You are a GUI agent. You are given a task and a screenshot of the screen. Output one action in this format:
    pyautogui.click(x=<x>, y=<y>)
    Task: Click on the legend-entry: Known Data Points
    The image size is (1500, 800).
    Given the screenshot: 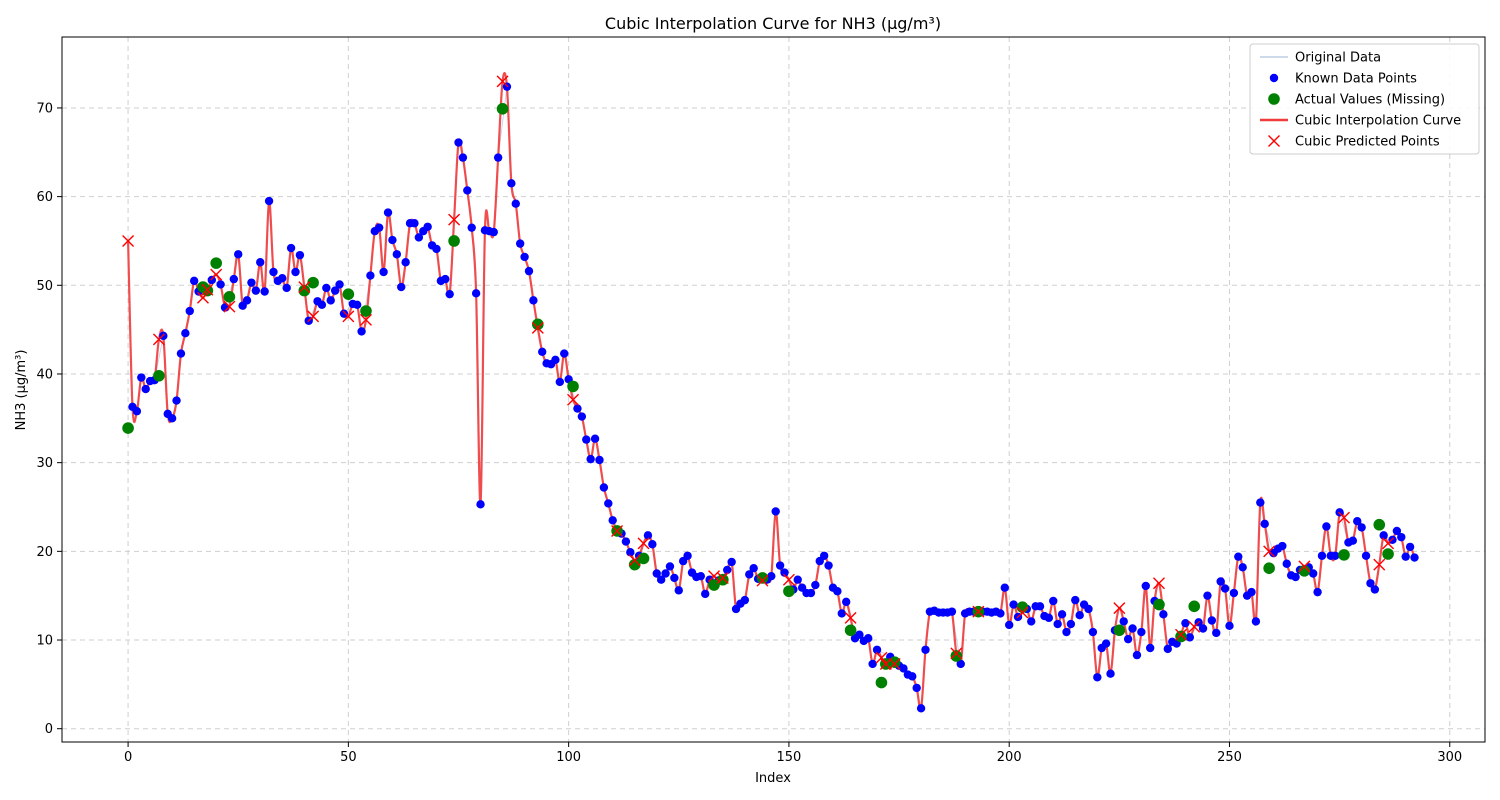 What is the action you would take?
    pyautogui.click(x=1343, y=79)
    